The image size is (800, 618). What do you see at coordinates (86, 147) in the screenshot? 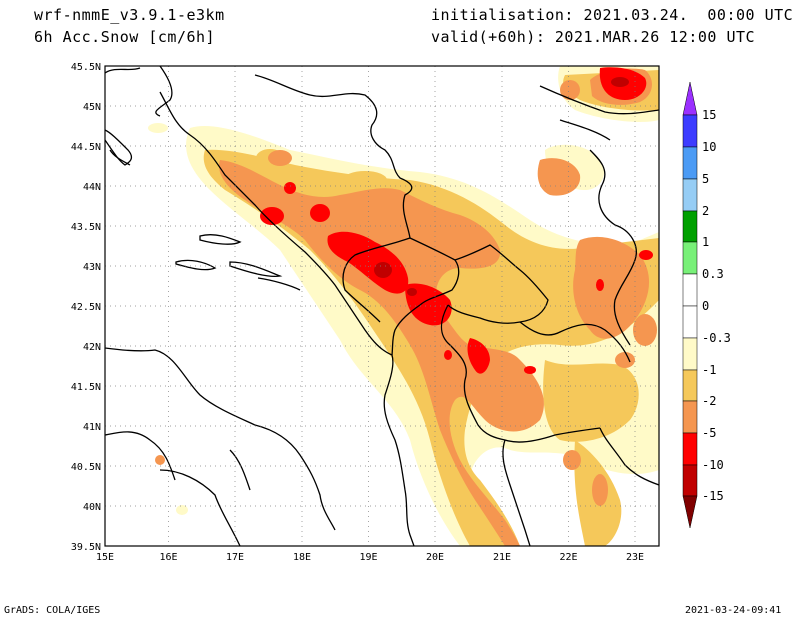
I see `lat-label: 44.5N` at bounding box center [86, 147].